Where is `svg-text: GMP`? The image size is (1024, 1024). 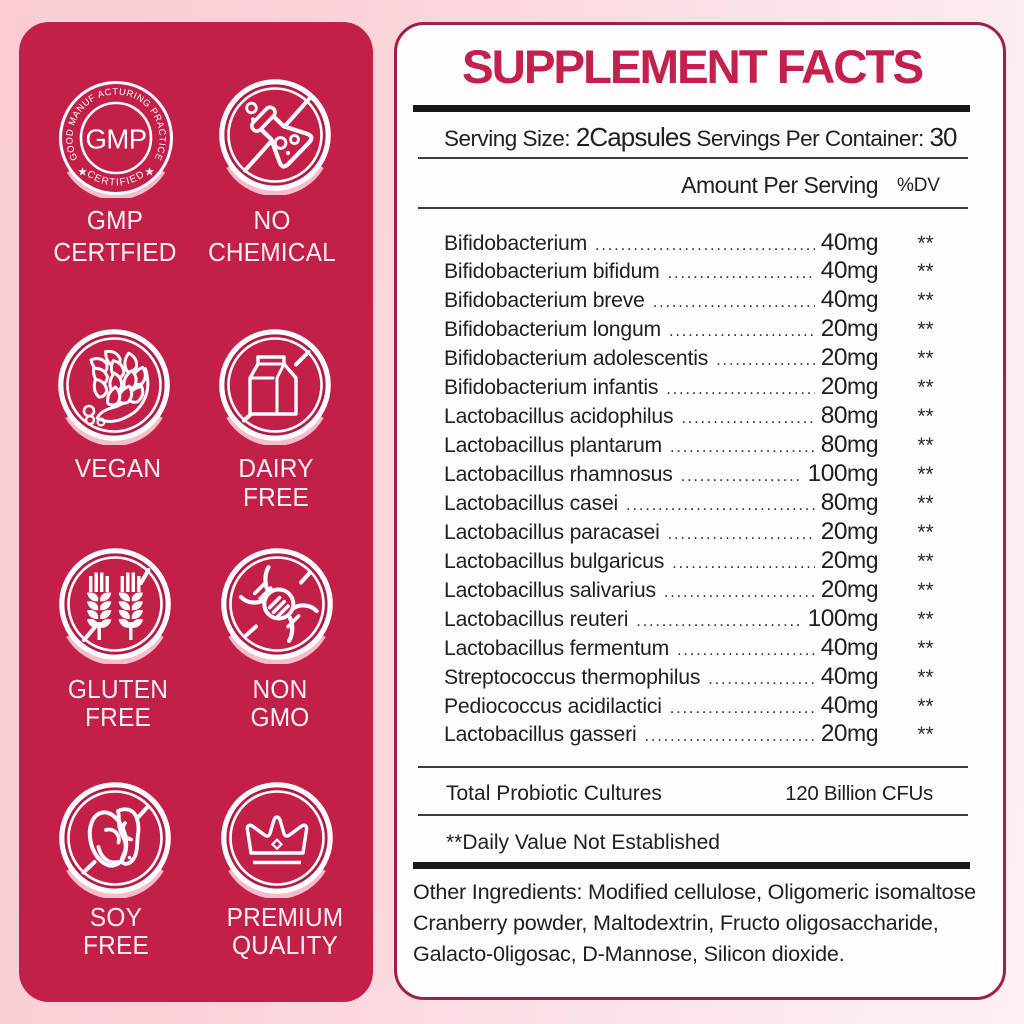 svg-text: GMP is located at coordinates (115, 138).